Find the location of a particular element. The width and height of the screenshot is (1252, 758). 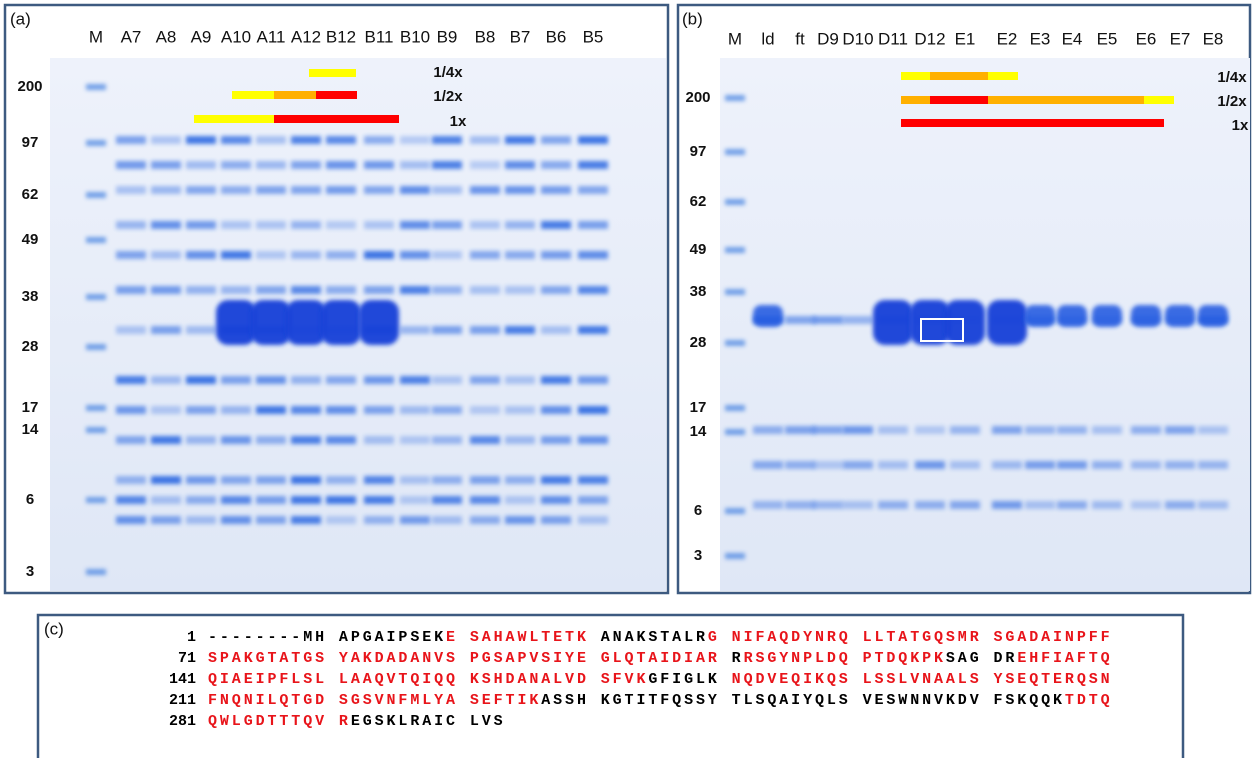

fraction-label: 1x is located at coordinates (1240, 125).